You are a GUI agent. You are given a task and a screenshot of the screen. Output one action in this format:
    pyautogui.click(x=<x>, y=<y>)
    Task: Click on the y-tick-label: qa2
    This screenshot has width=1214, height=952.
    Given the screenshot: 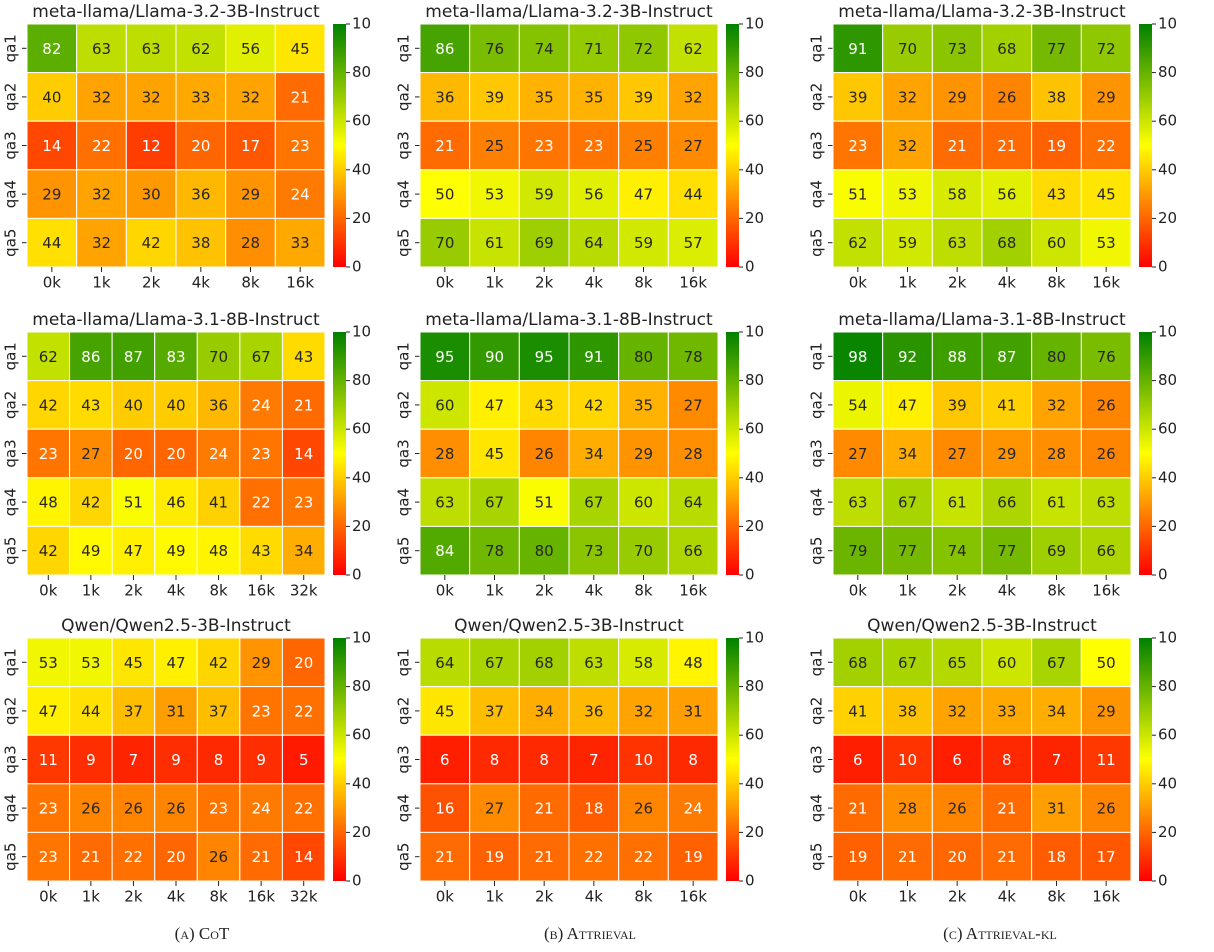 What is the action you would take?
    pyautogui.click(x=817, y=97)
    